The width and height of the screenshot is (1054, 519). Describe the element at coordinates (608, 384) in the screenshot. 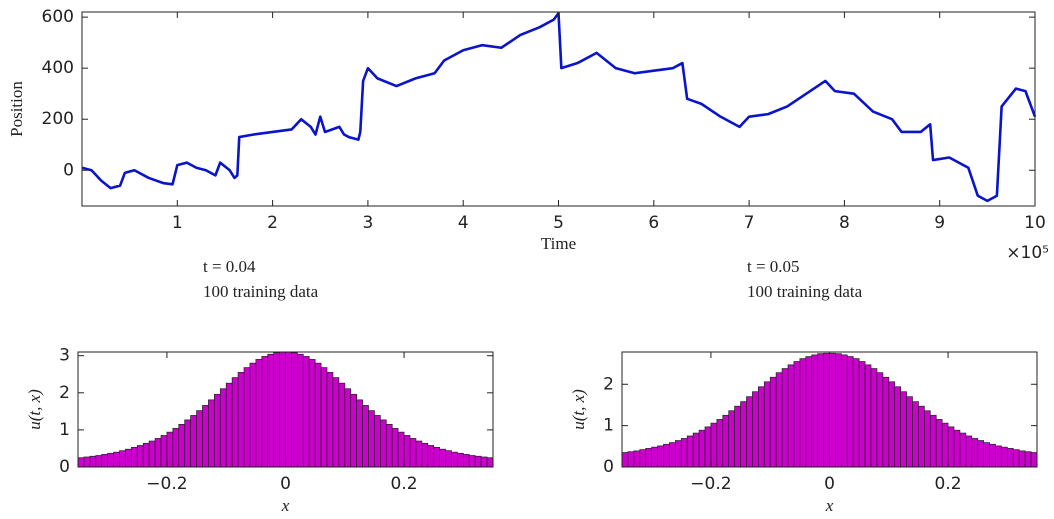

I see `y-tick-label: 2` at that location.